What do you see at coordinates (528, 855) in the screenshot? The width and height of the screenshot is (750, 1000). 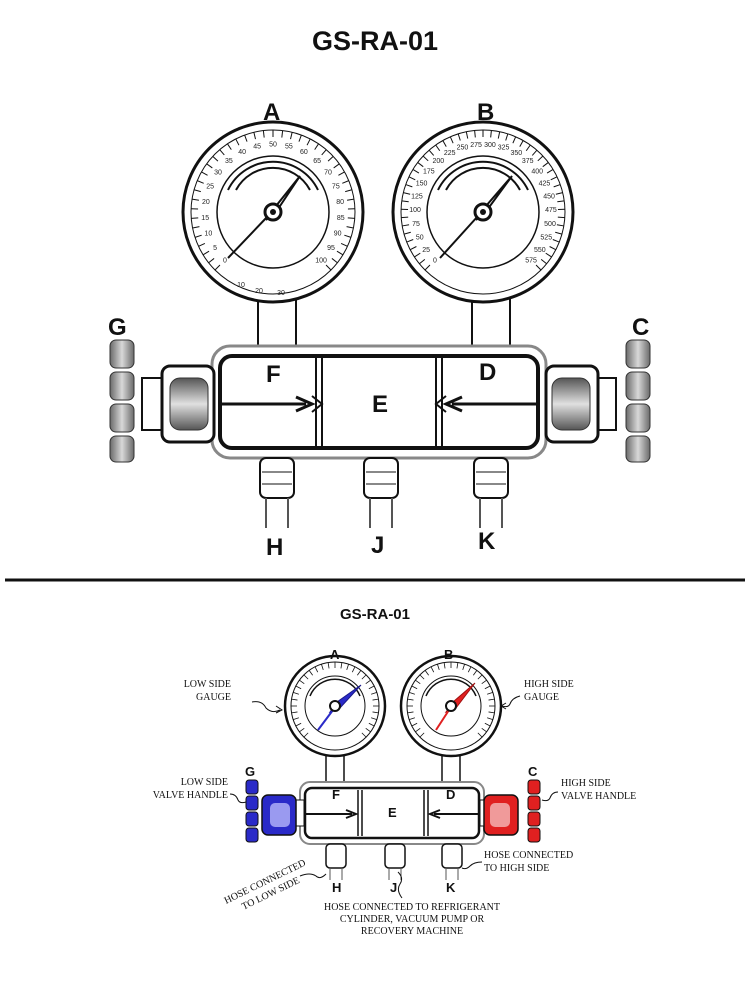 I see `hose-high-note-1: HOSE CONNECTED` at bounding box center [528, 855].